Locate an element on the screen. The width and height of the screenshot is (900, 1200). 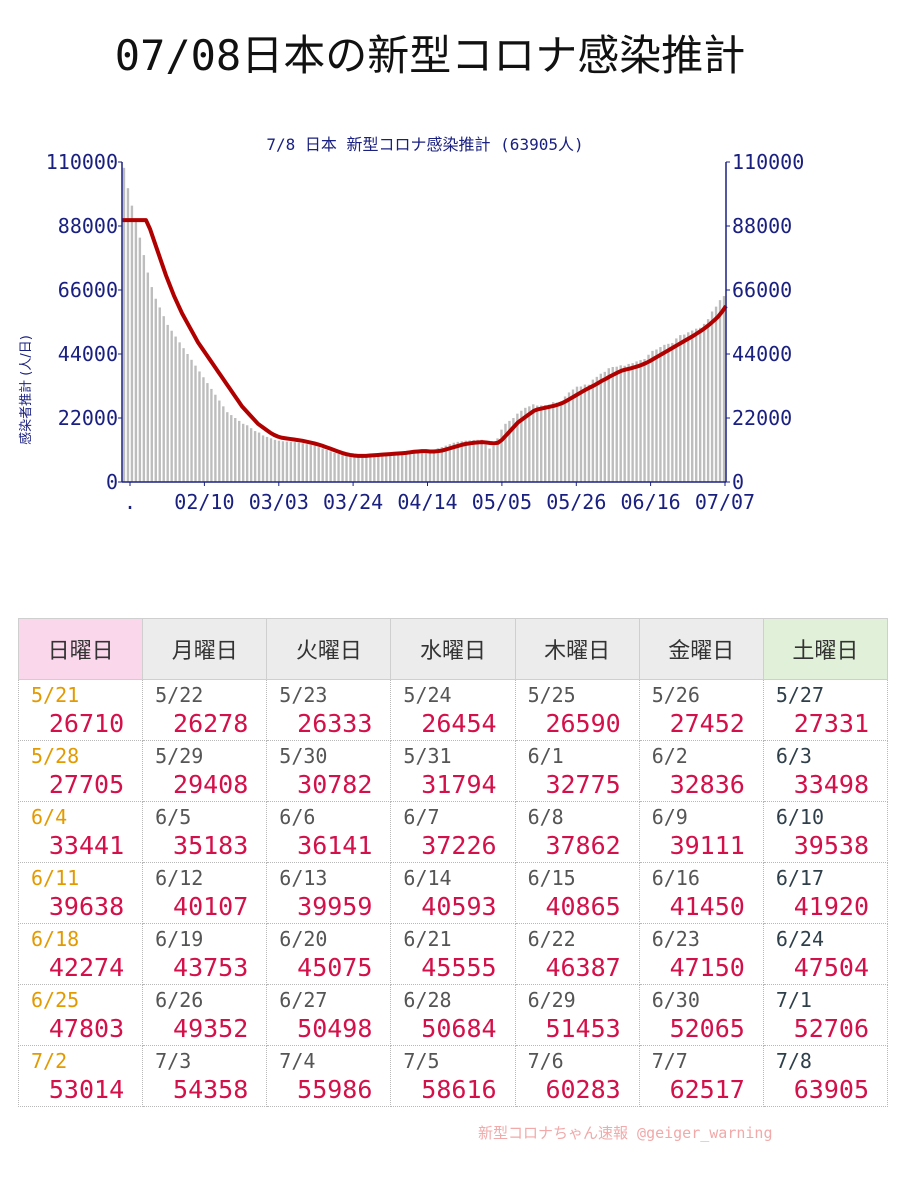
cell-date: 6/28 is located at coordinates (427, 1000).